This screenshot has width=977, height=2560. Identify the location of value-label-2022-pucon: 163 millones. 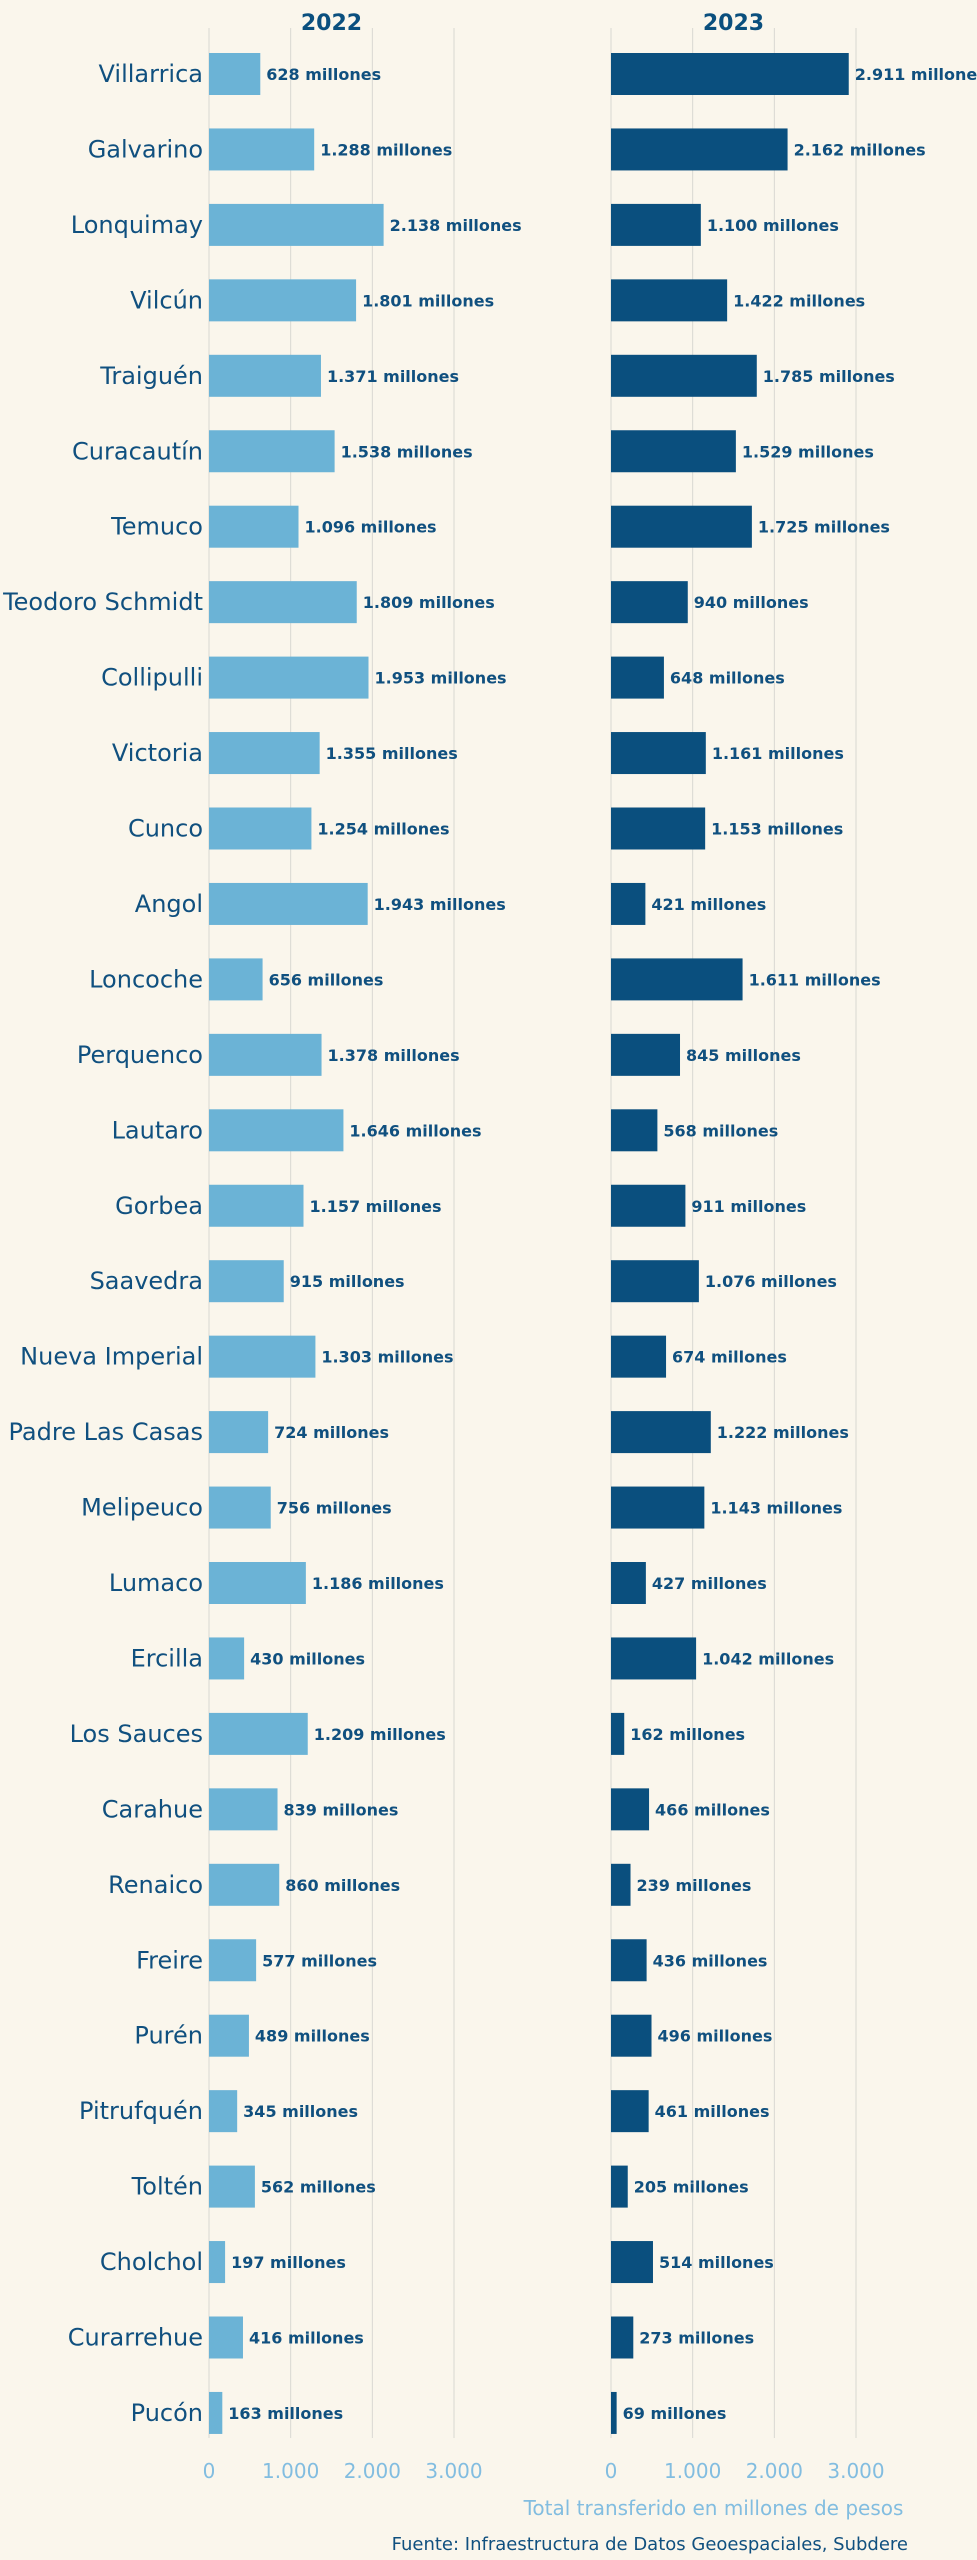
(285, 2413).